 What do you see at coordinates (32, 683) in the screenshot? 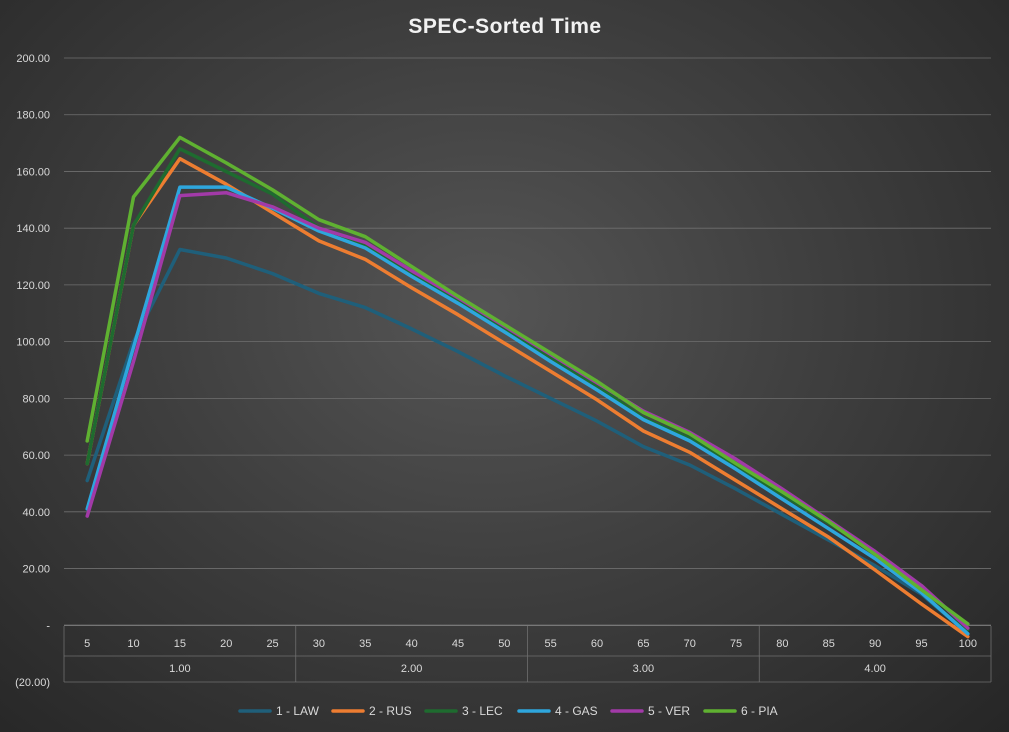
I see `y-tick-label: (20.00)` at bounding box center [32, 683].